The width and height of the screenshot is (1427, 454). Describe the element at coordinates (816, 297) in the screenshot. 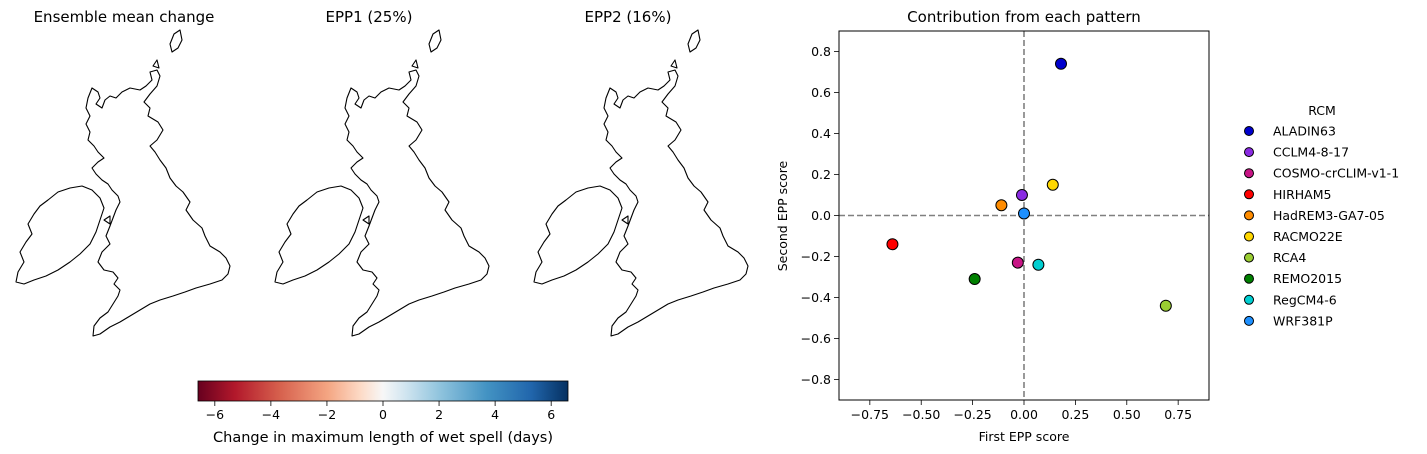

I see `y-tick-label: −0.4` at that location.